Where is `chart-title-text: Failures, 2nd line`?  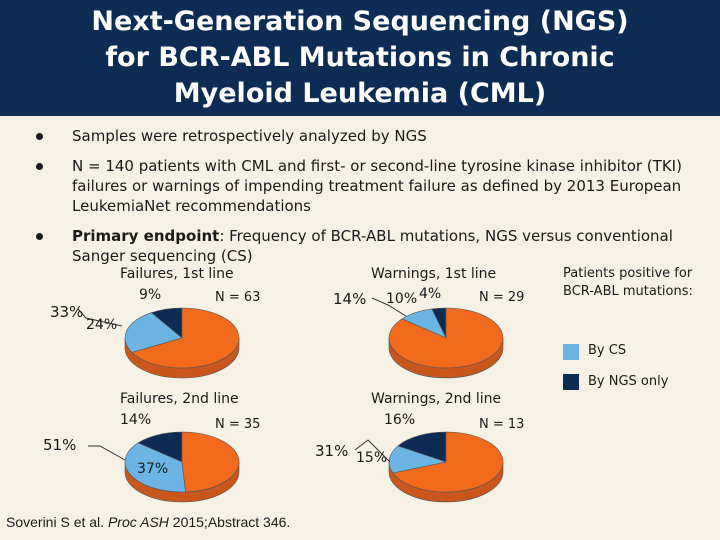 chart-title-text: Failures, 2nd line is located at coordinates (179, 399).